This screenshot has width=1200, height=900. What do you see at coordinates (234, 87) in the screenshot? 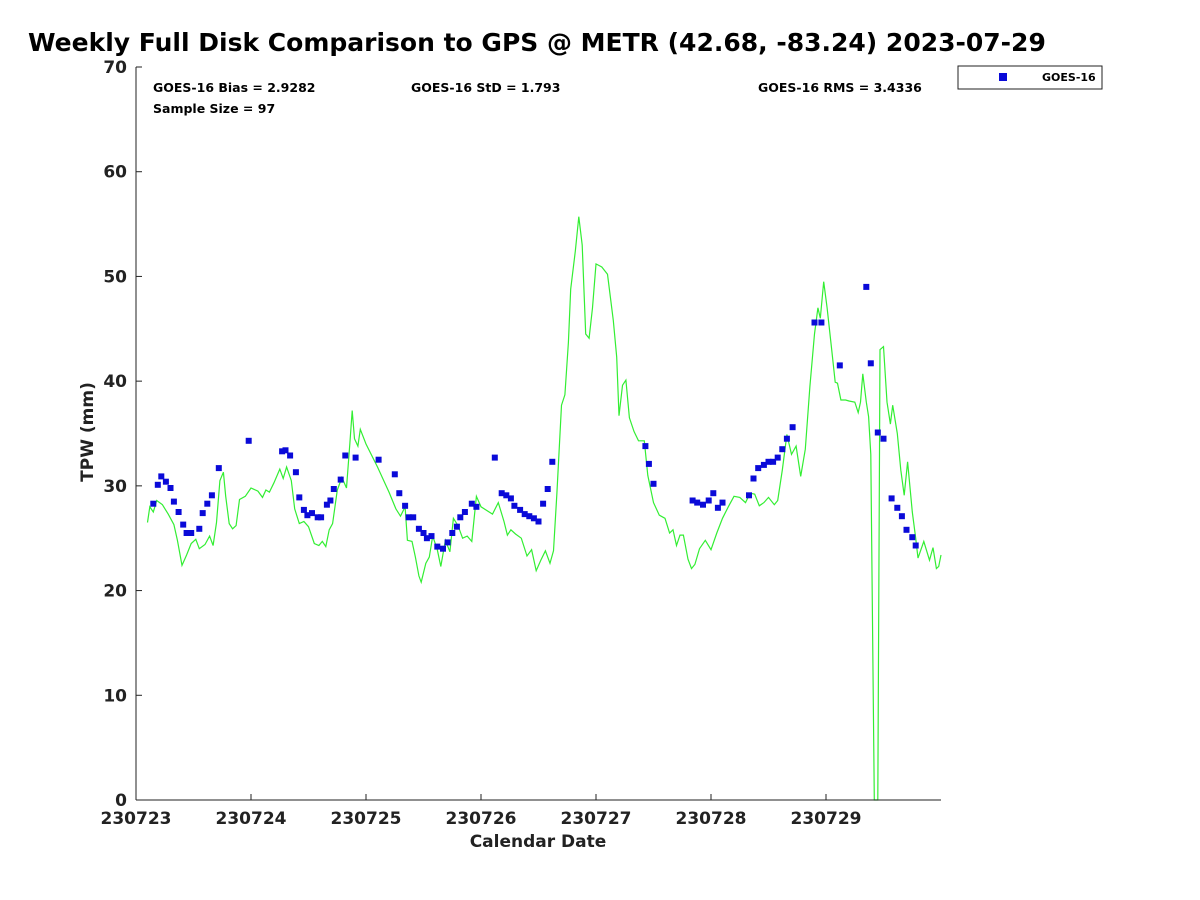
I see `bias-stat: GOES-16 Bias = 2.9282` at bounding box center [234, 87].